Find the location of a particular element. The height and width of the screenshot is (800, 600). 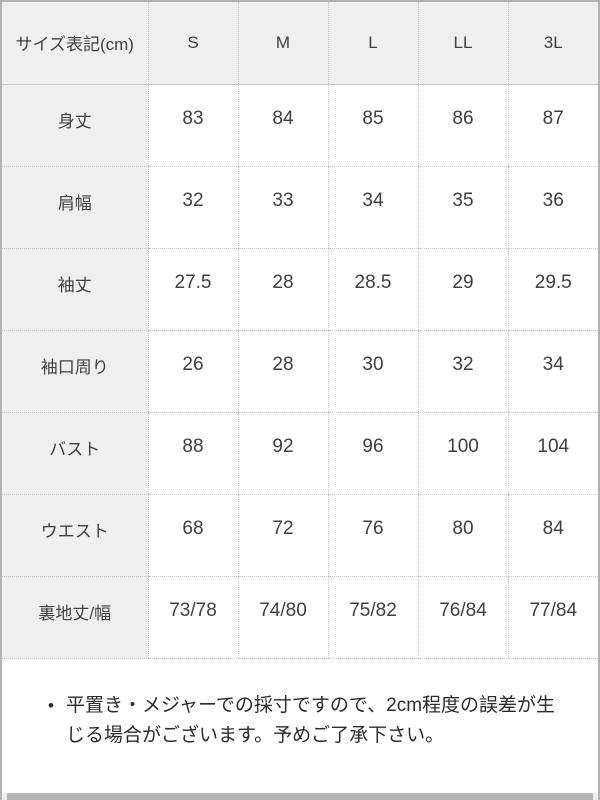

size-value-cell: 29 is located at coordinates (462, 289).